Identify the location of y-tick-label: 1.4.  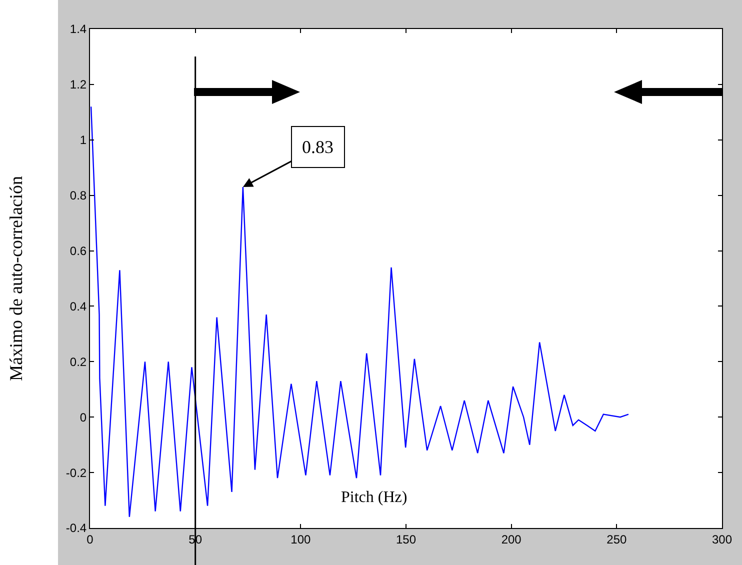
(78, 29).